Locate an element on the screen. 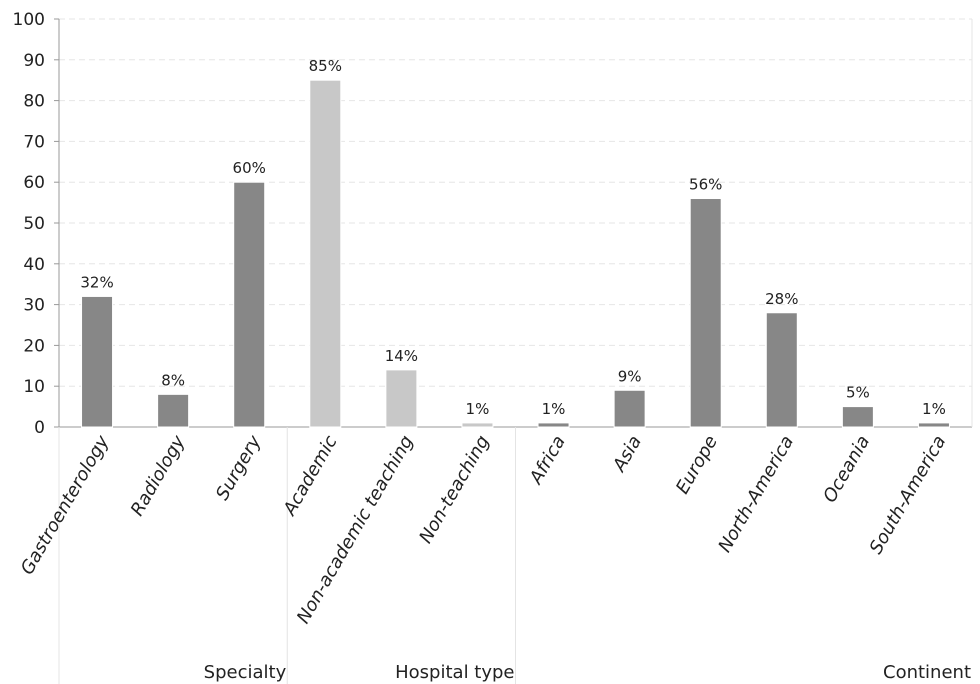 The image size is (980, 684). data-label: 60% is located at coordinates (249, 168).